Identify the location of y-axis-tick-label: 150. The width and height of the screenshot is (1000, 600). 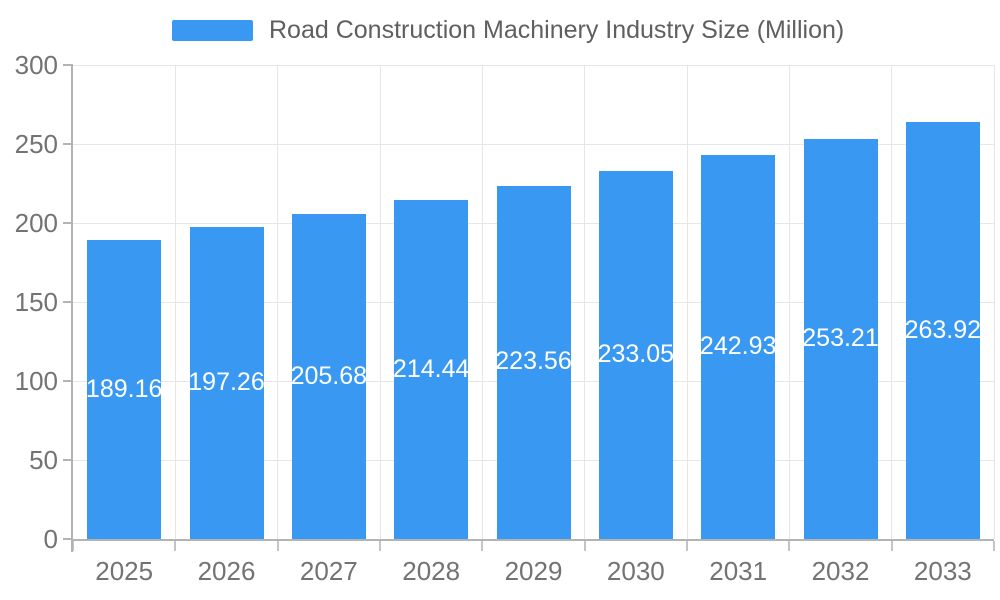
(36, 302).